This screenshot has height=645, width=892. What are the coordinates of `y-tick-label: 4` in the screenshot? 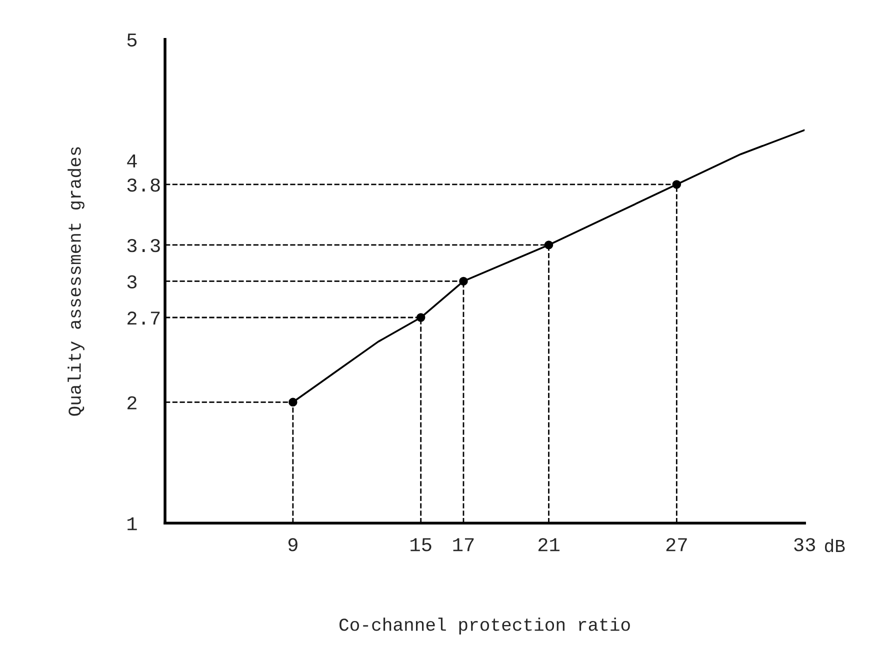 It's located at (132, 161).